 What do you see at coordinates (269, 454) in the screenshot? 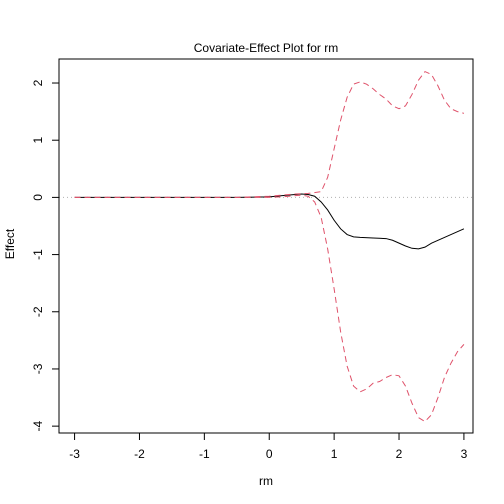
I see `x-tick-label: 0` at bounding box center [269, 454].